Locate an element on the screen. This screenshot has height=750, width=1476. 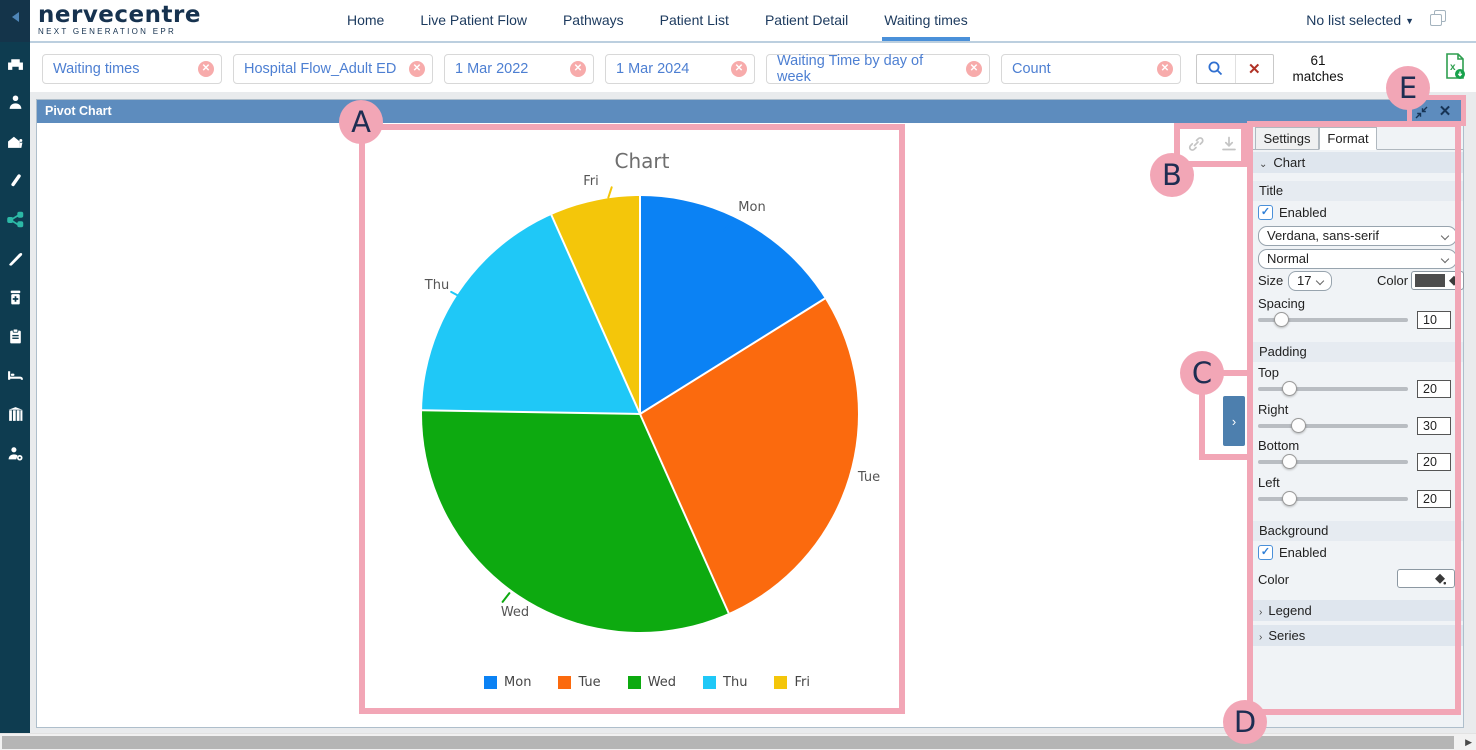
padding-top-input is located at coordinates (1434, 389).